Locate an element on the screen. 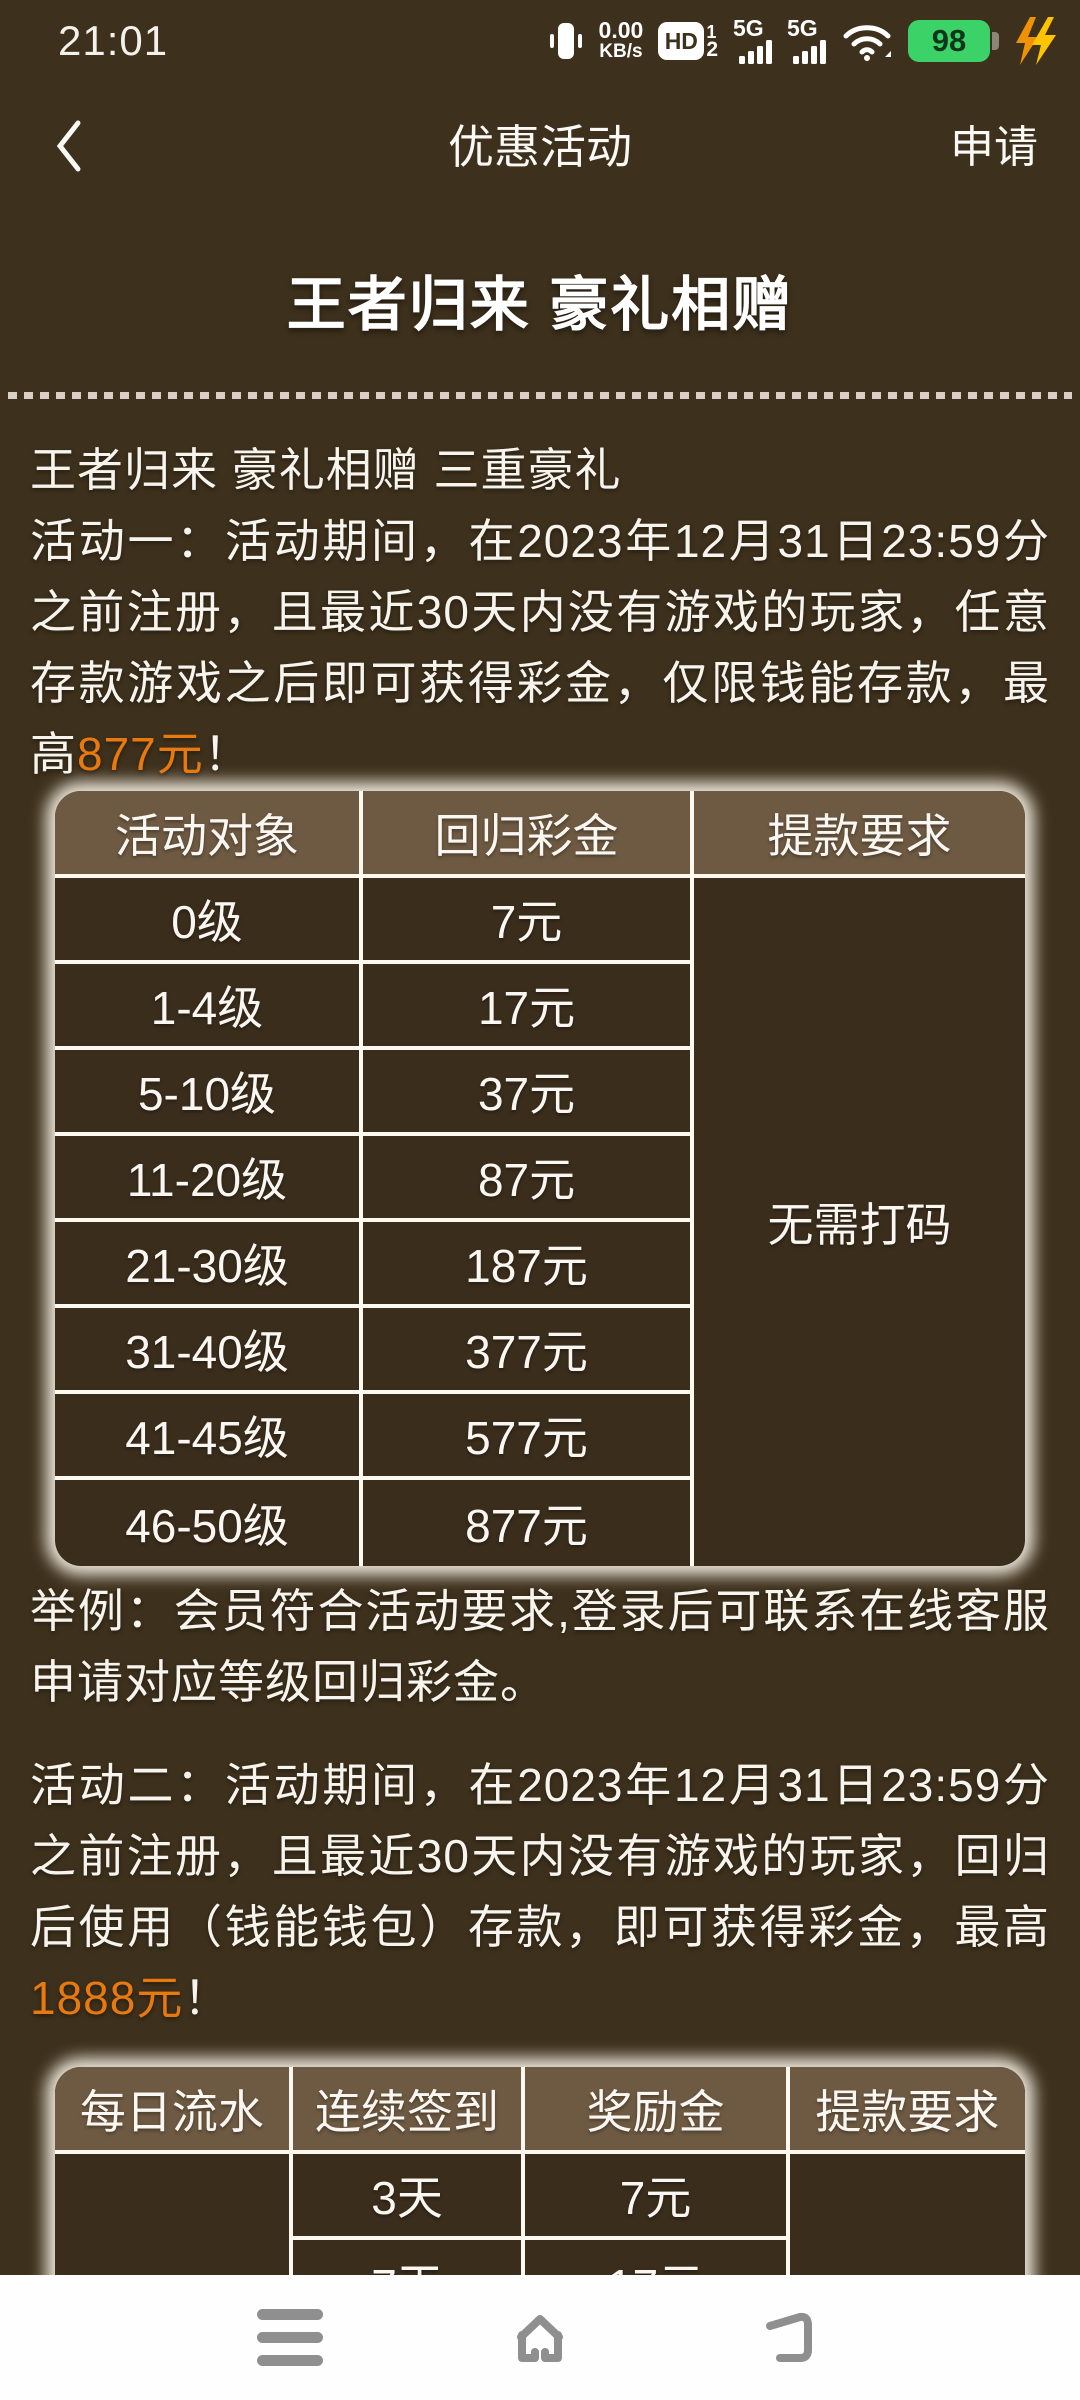  table1-cell: 17元 is located at coordinates (529, 1007).